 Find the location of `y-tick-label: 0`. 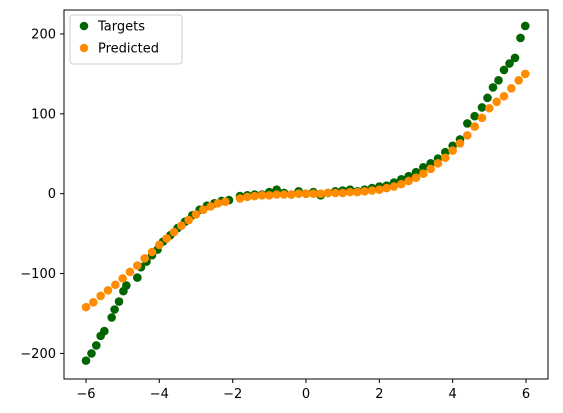

y-tick-label: 0 is located at coordinates (52, 194).